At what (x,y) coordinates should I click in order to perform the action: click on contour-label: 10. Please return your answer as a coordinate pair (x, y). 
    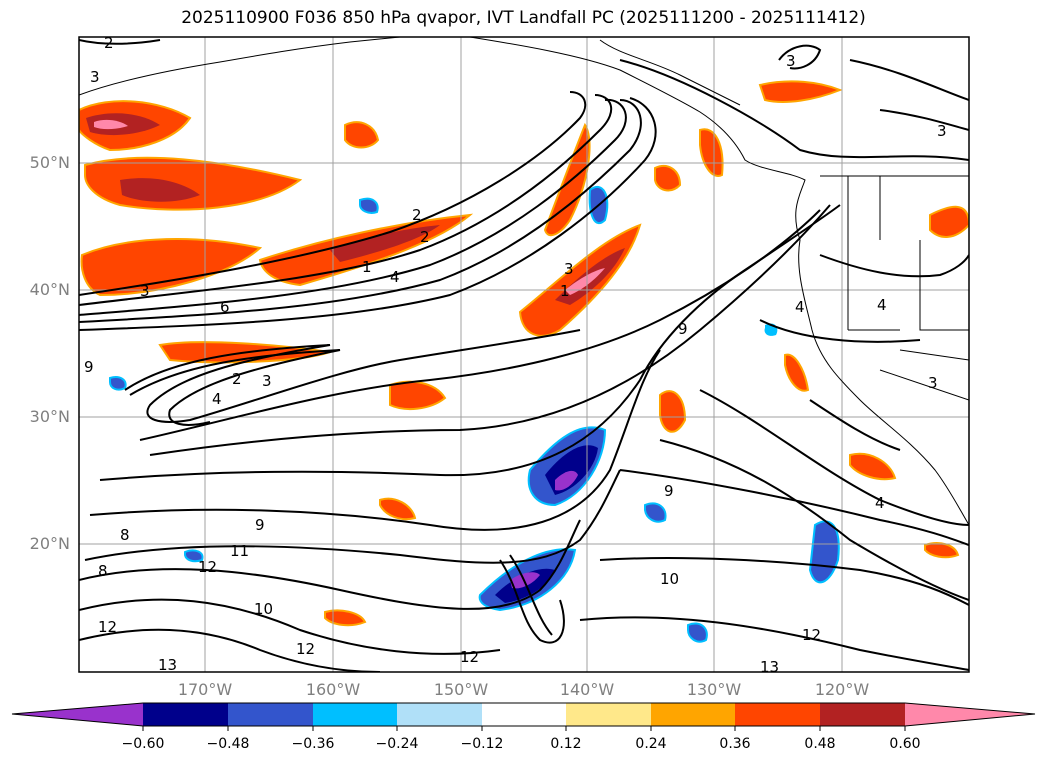
    Looking at the image, I should click on (669, 579).